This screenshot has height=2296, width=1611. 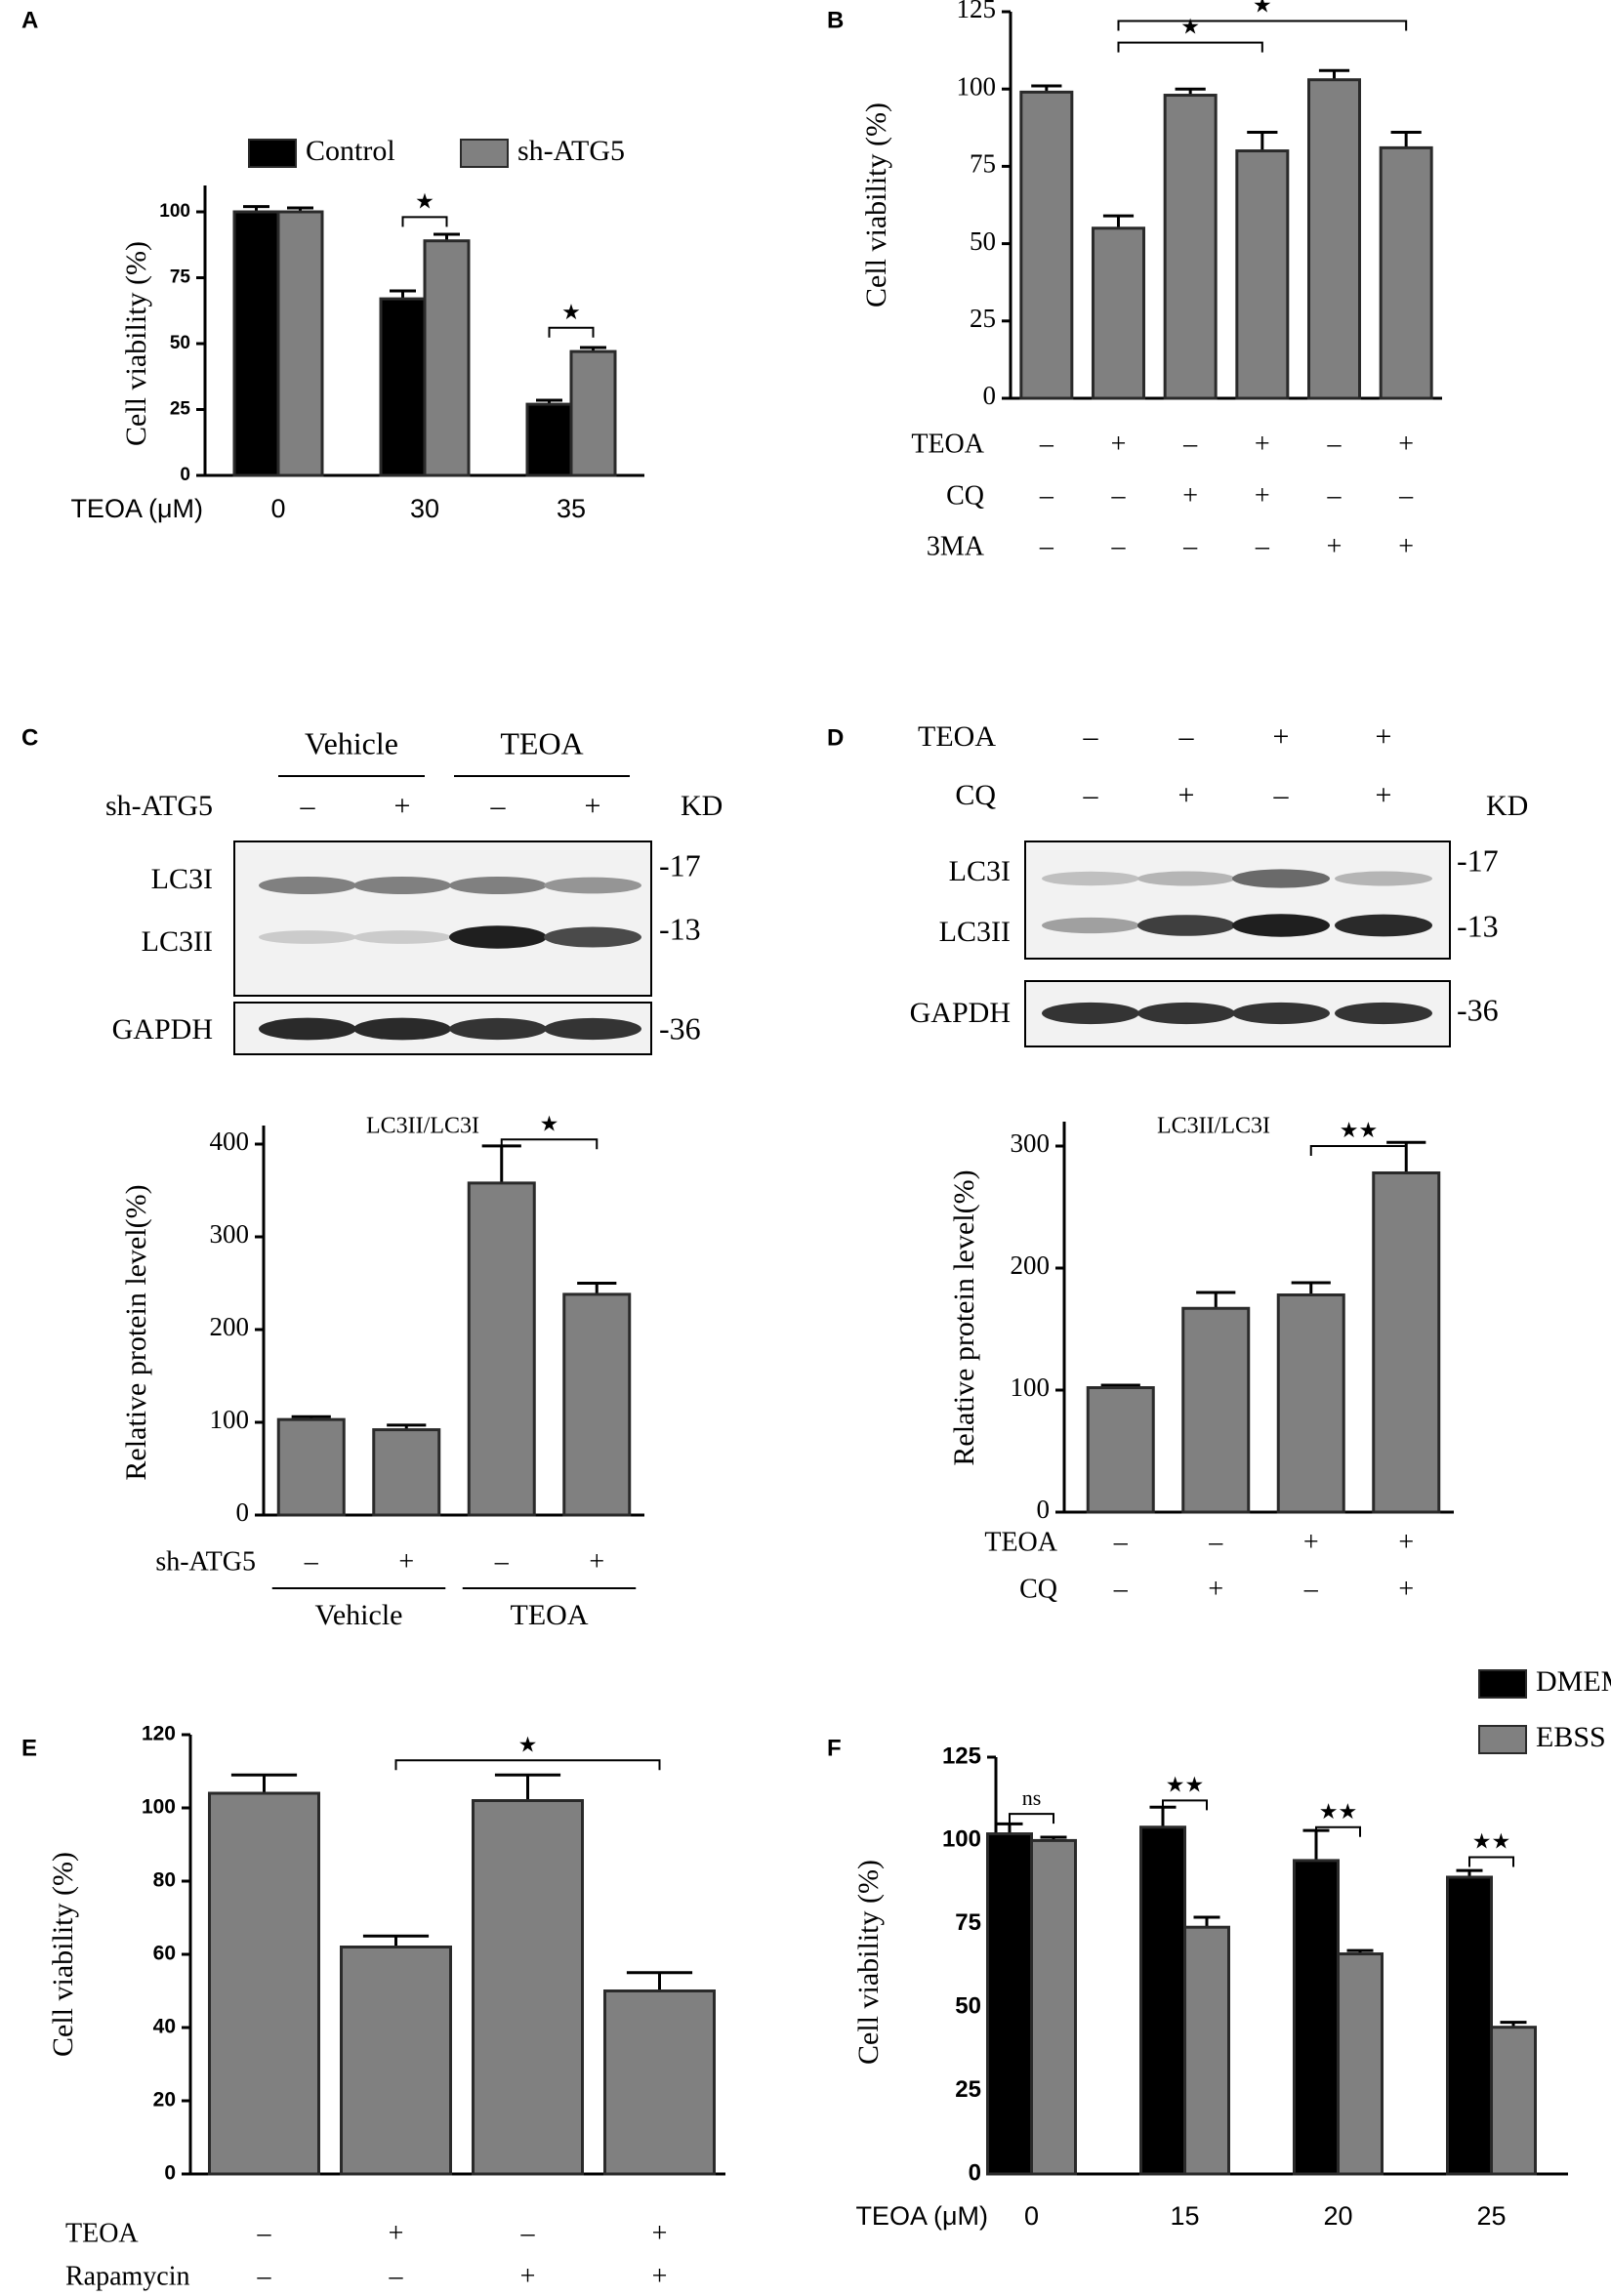 I want to click on y-axis-label: Cell viability (%), so click(x=868, y=1962).